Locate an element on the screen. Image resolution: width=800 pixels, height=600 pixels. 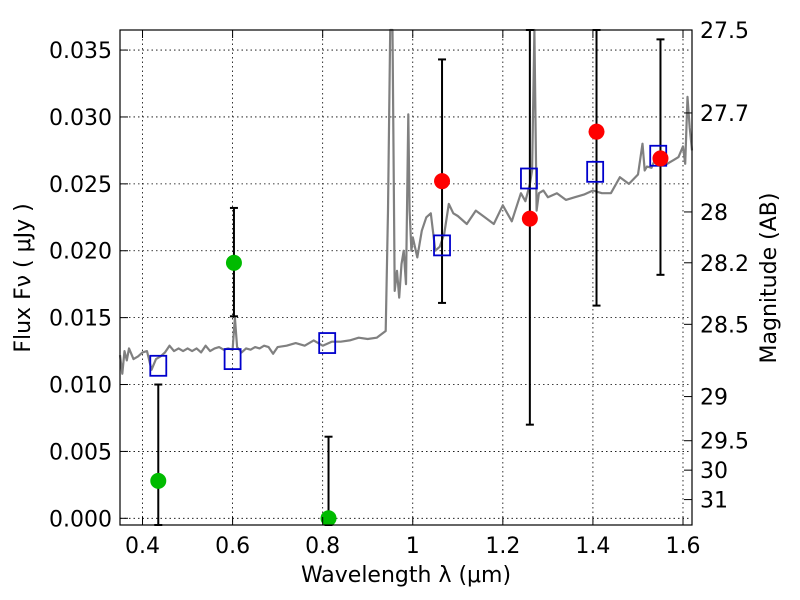
right-axis-tick-label: 28.5 is located at coordinates (724, 325).